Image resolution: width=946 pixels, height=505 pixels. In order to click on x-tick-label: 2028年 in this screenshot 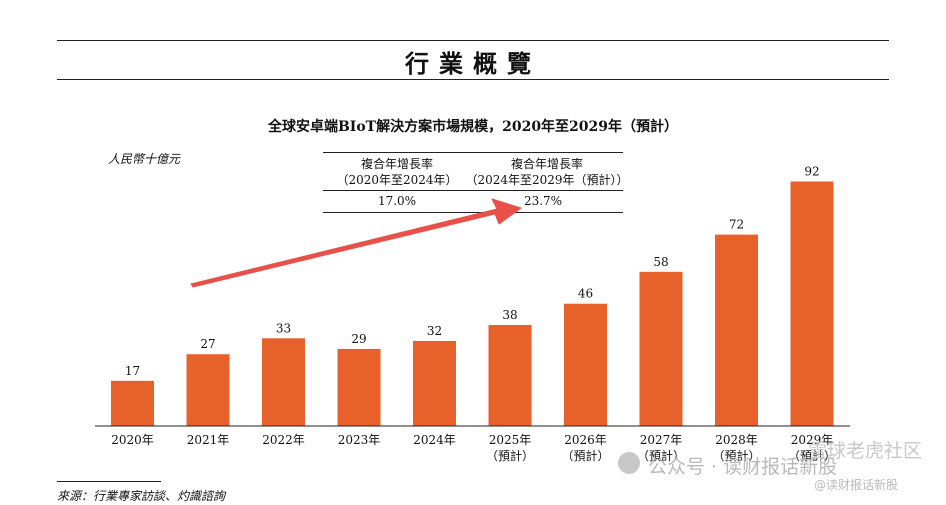, I will do `click(736, 440)`.